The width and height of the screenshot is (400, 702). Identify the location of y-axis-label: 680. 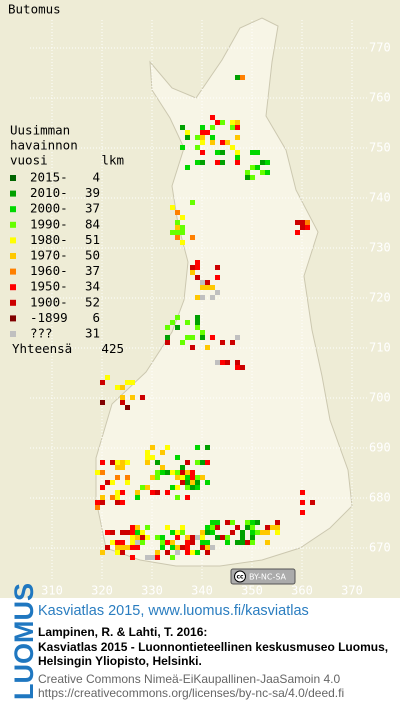
(380, 498).